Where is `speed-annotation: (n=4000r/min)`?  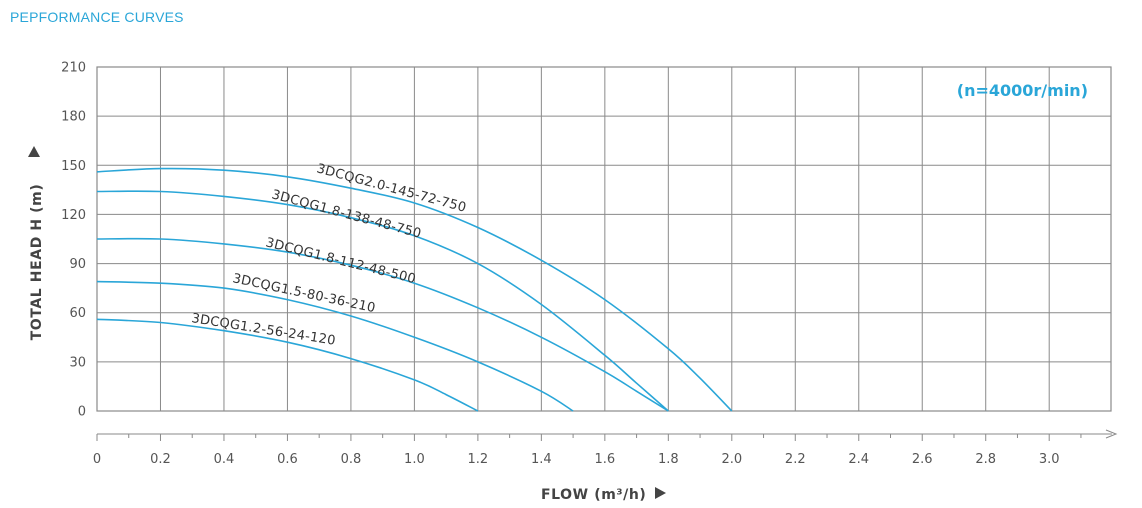
speed-annotation: (n=4000r/min) is located at coordinates (1022, 90).